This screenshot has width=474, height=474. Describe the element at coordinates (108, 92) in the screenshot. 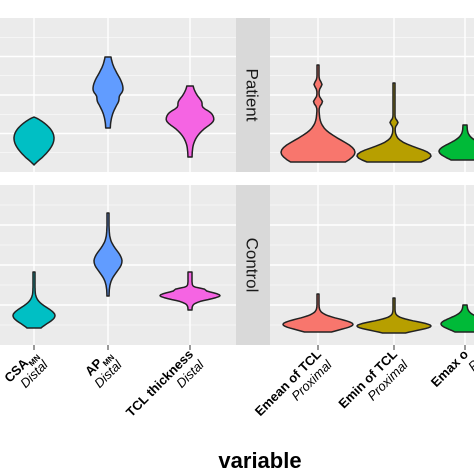

I see `violin-ap-patient` at that location.